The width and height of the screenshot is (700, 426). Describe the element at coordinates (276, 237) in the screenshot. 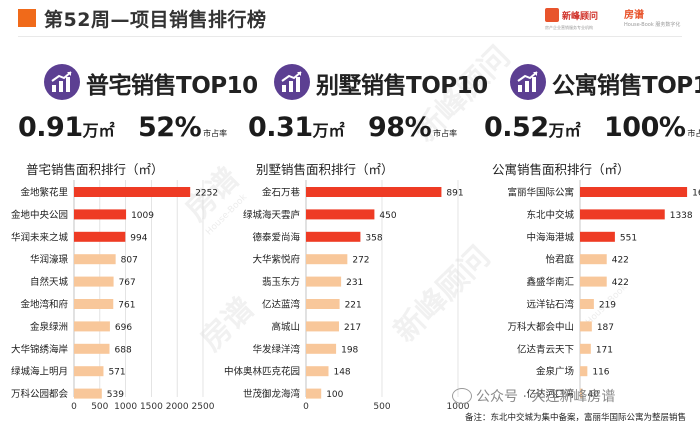

I see `category-label: 德泰爱尚海` at that location.